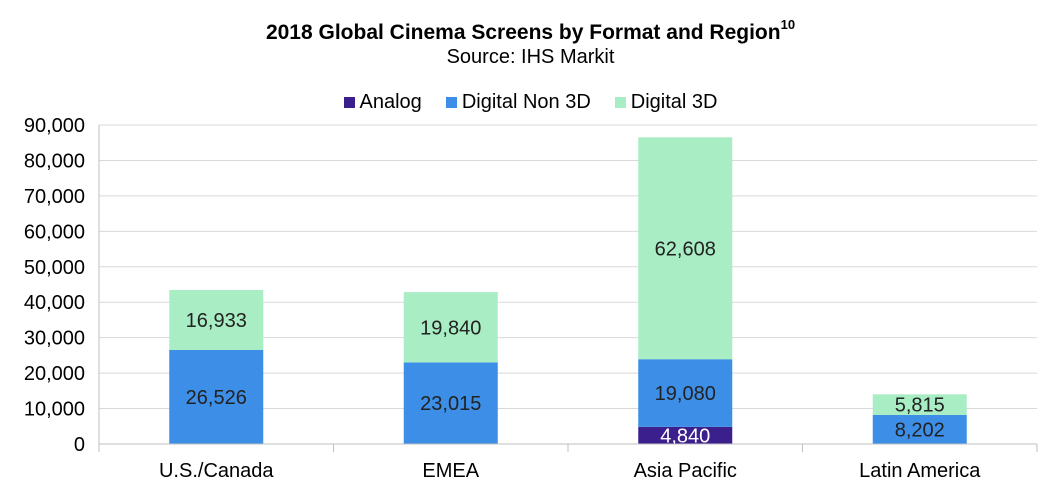  Describe the element at coordinates (54, 232) in the screenshot. I see `y-tick-label: 60,000` at that location.